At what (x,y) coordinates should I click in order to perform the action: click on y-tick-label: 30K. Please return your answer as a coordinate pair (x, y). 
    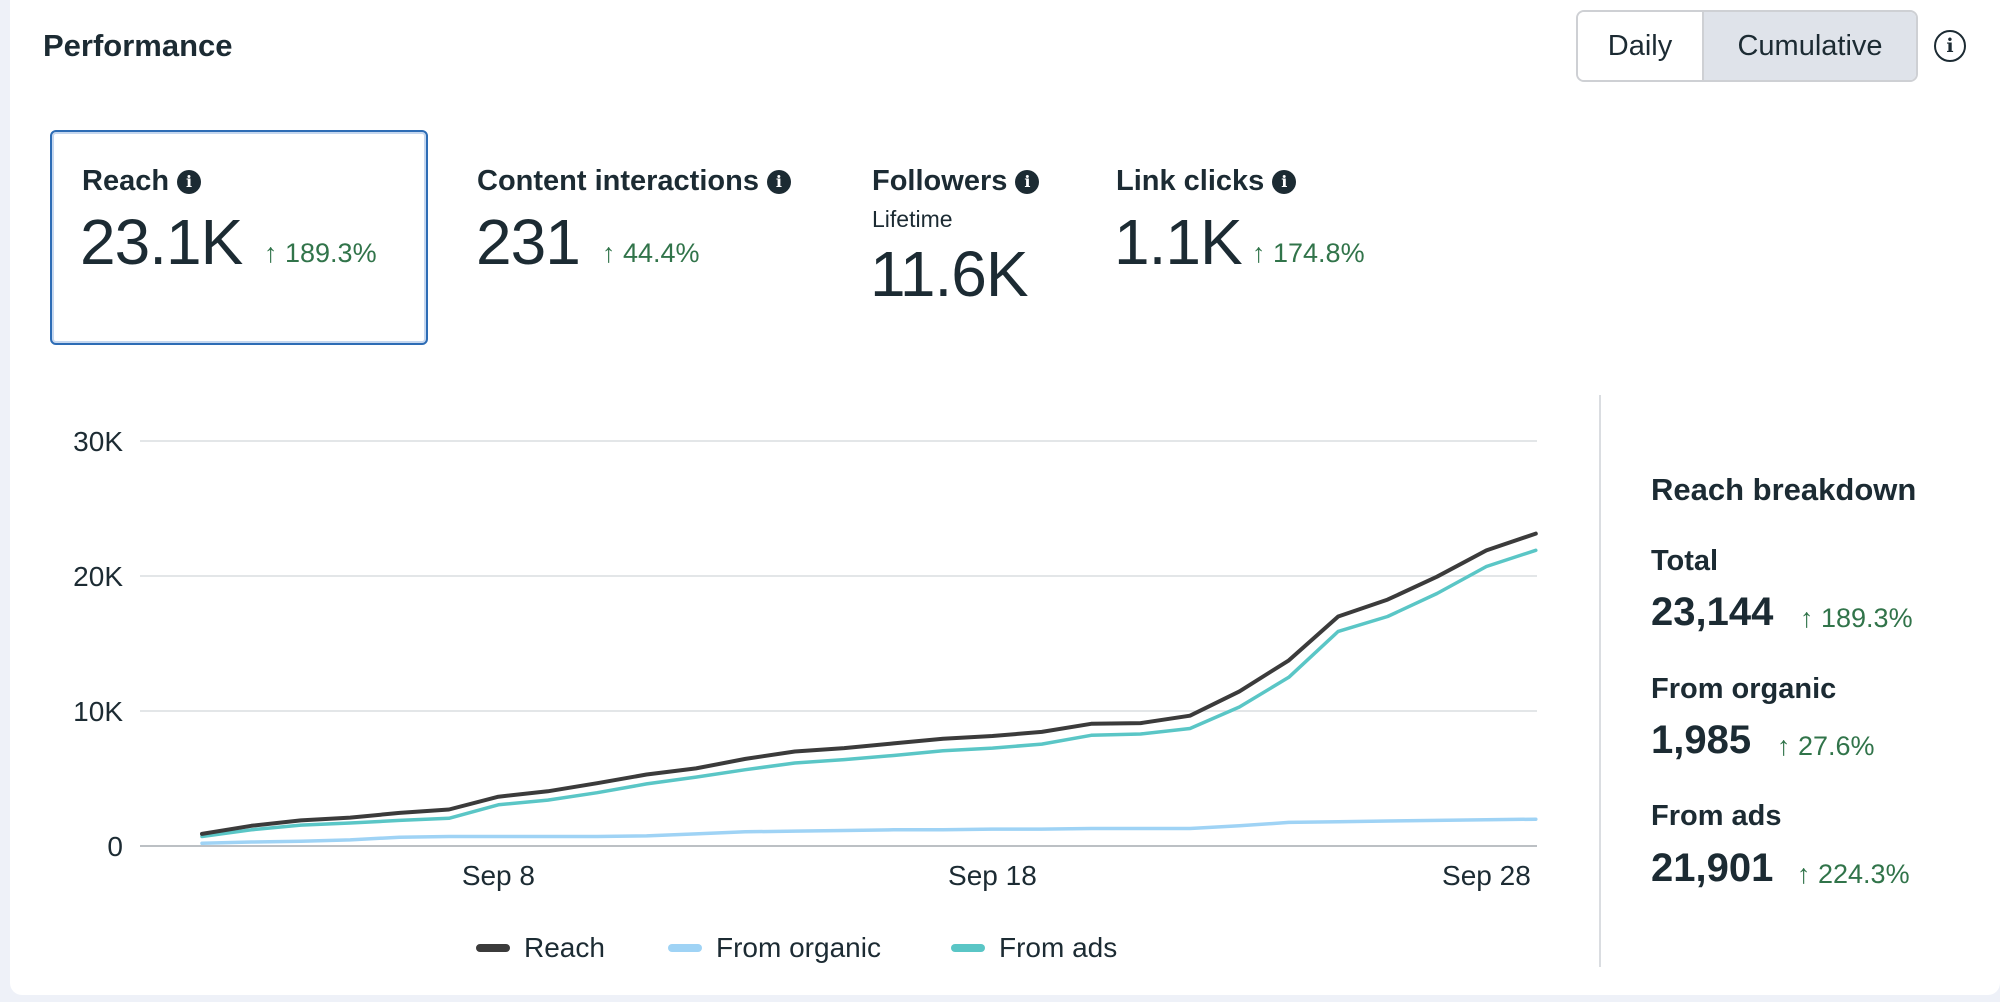
    Looking at the image, I should click on (98, 441).